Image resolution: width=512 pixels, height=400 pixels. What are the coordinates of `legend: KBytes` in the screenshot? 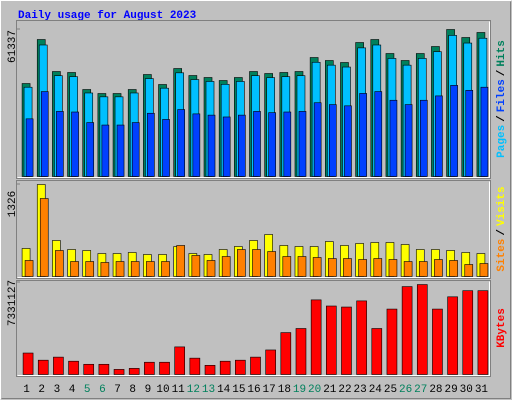 It's located at (502, 328).